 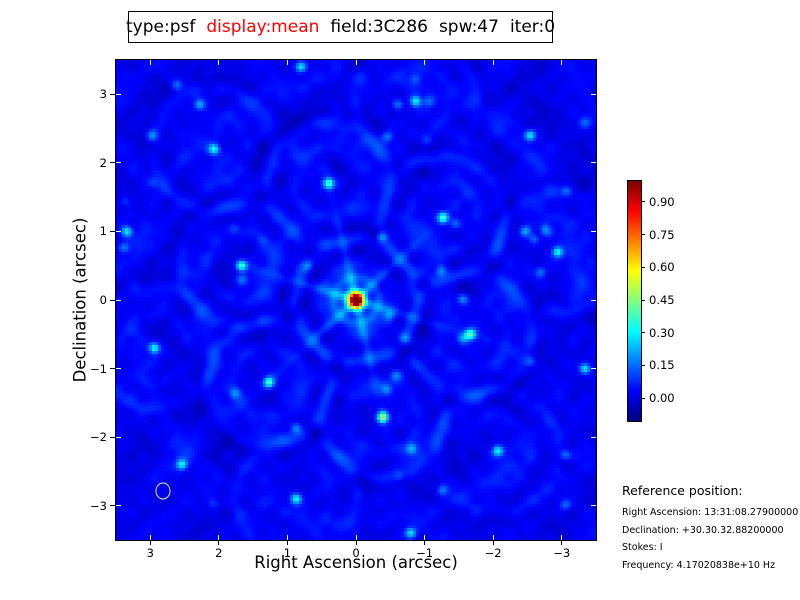 What do you see at coordinates (103, 162) in the screenshot?
I see `y-tick-label: 2` at bounding box center [103, 162].